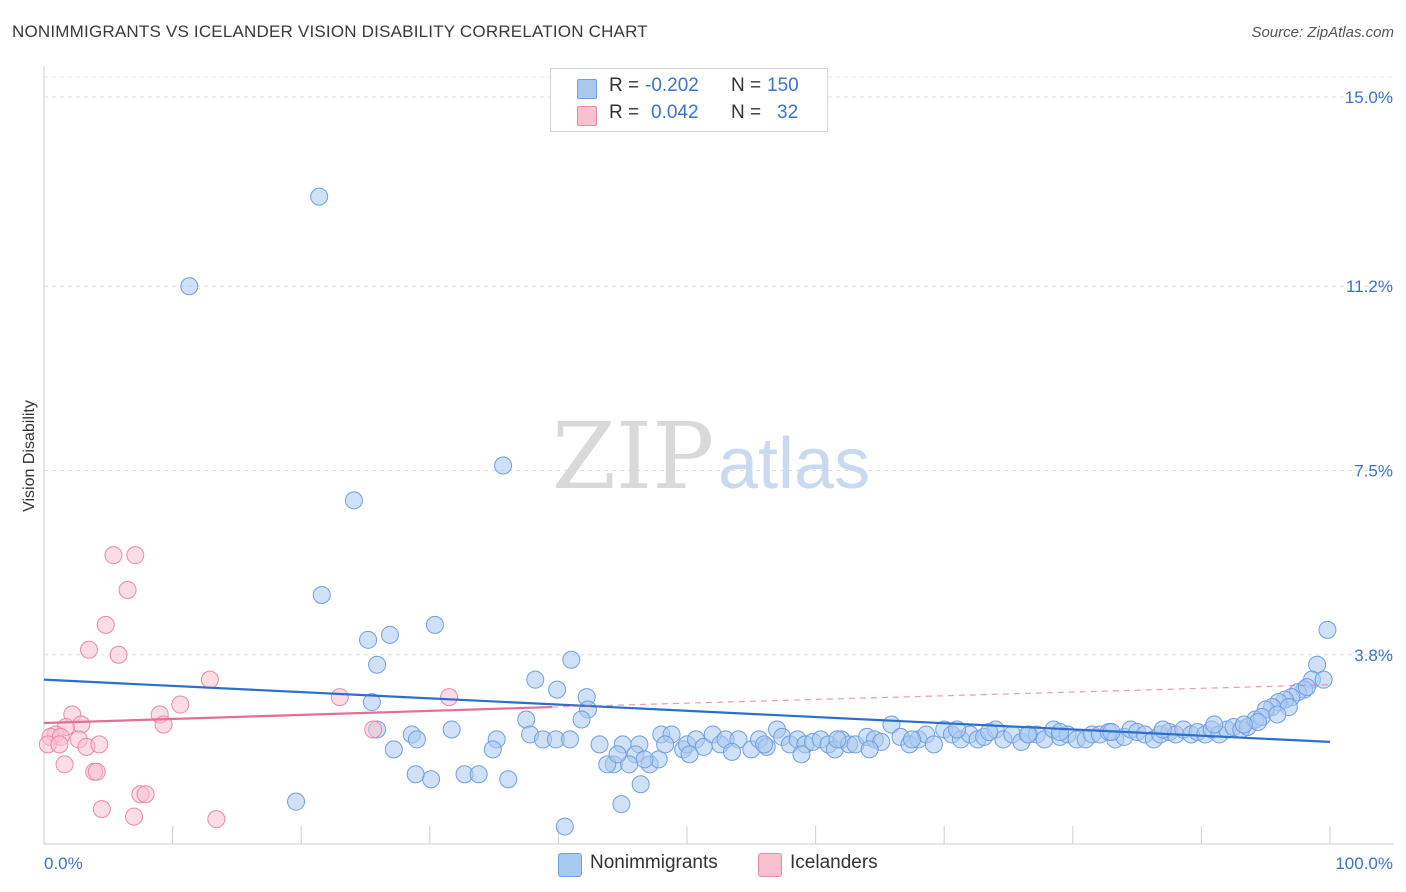  I want to click on nonimmigrants-trendline, so click(687, 711).